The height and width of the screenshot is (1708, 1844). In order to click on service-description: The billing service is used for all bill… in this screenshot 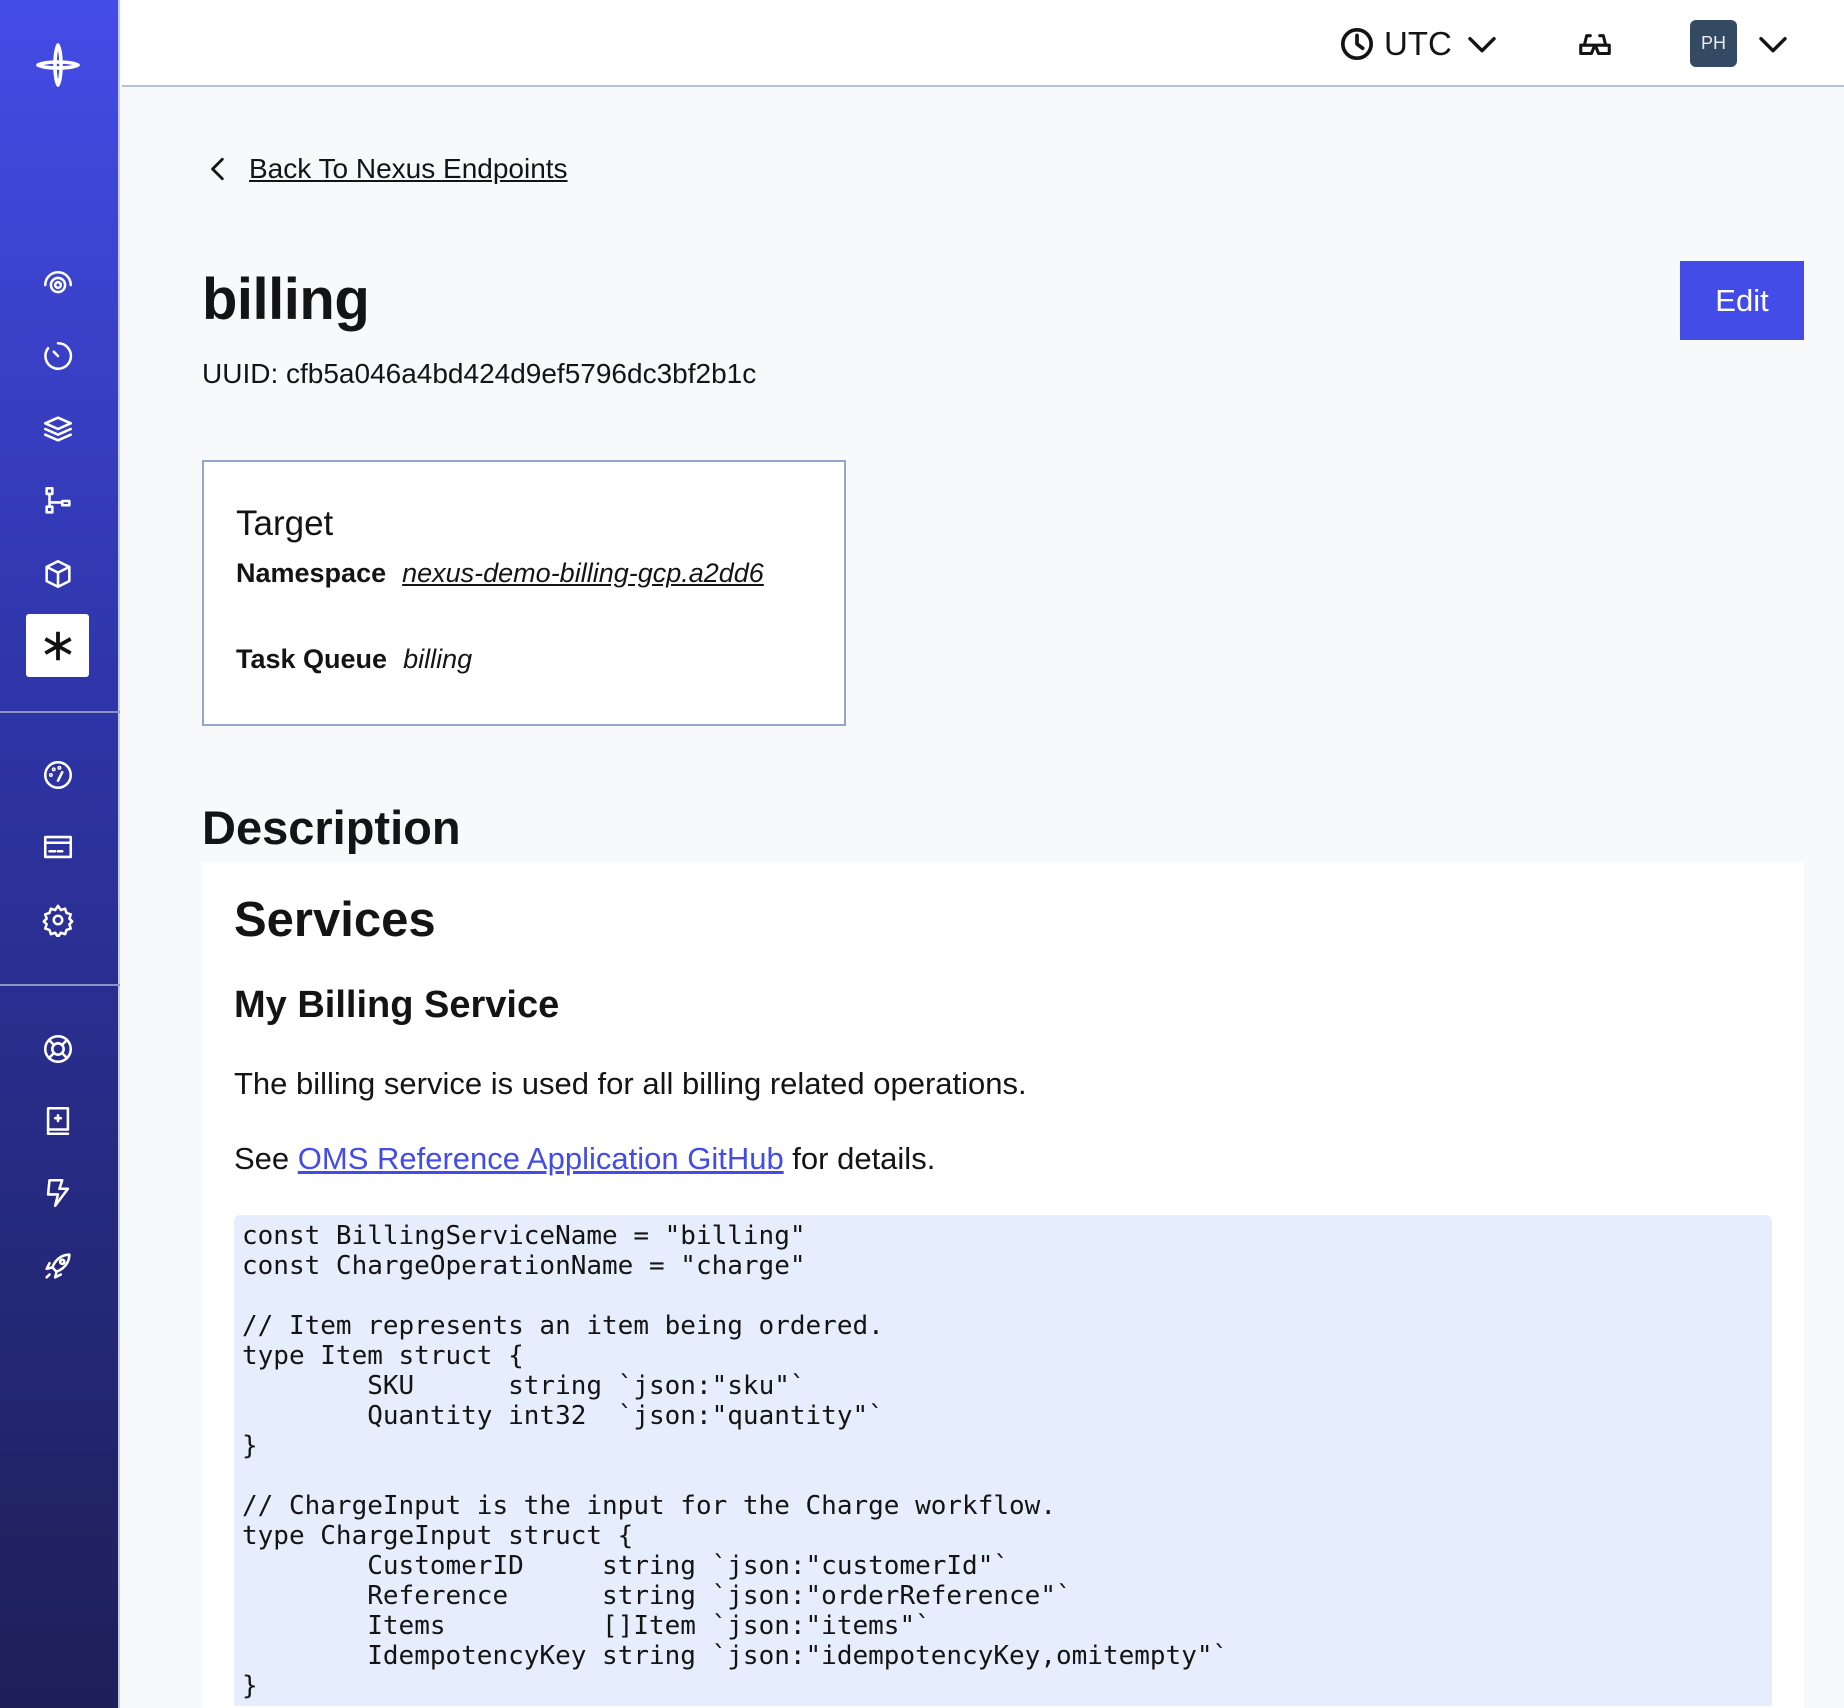, I will do `click(630, 1083)`.